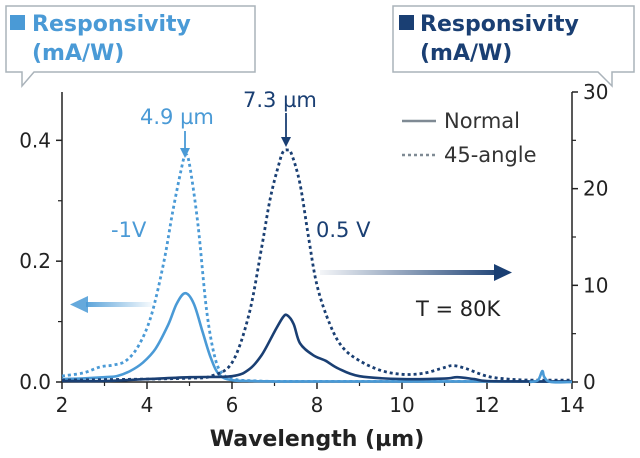  I want to click on x-tick-label-2: 2, so click(62, 405).